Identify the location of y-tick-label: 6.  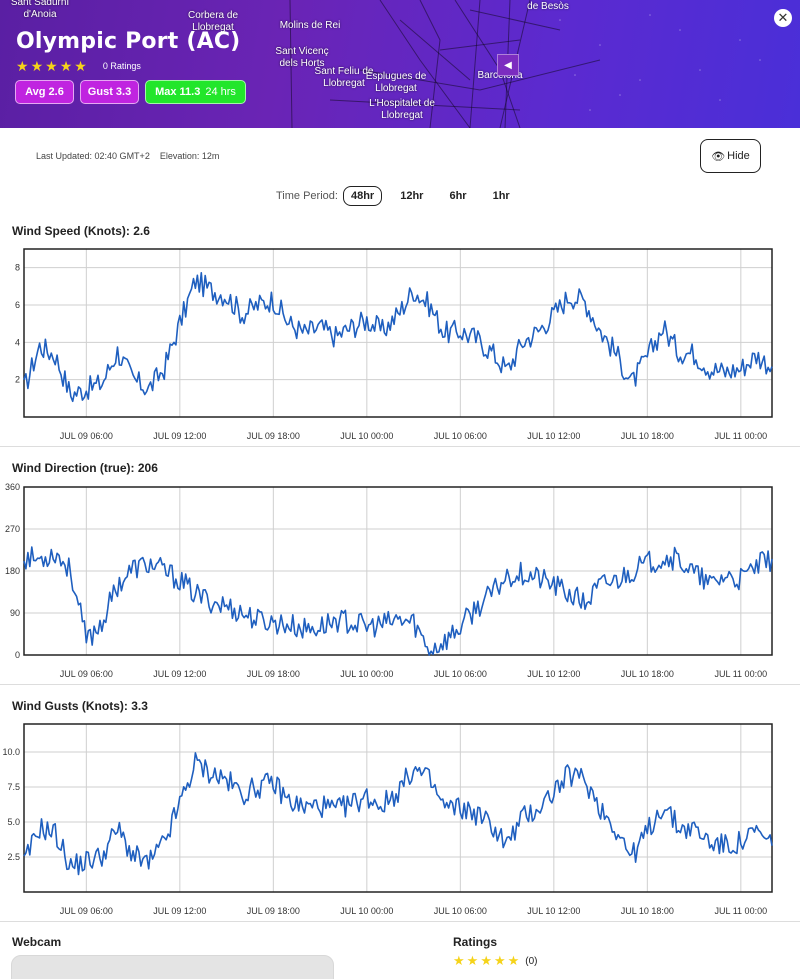
(17, 305).